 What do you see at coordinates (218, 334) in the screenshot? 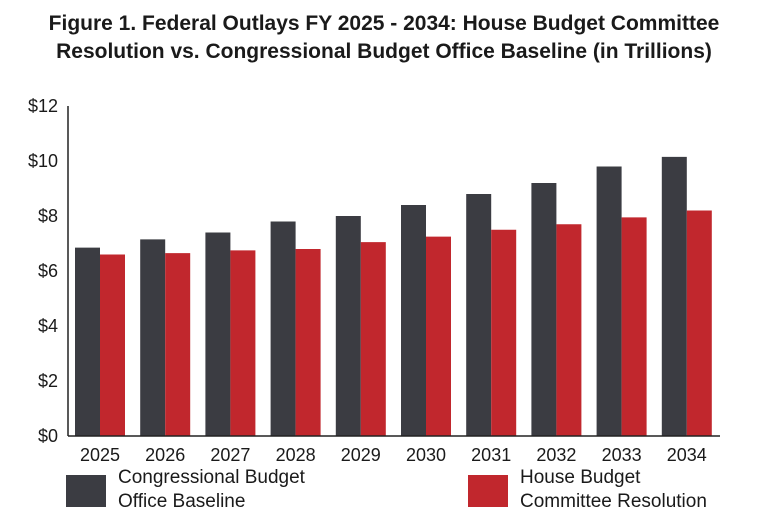
I see `bar-cbo-2027` at bounding box center [218, 334].